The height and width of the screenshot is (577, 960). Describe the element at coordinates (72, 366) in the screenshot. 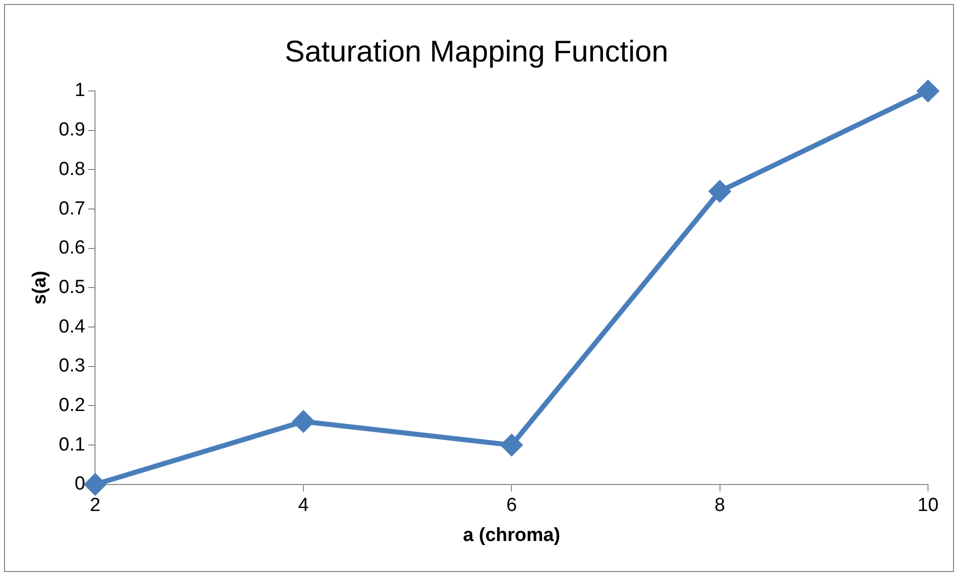

I see `y-tick-label: 0.3` at that location.